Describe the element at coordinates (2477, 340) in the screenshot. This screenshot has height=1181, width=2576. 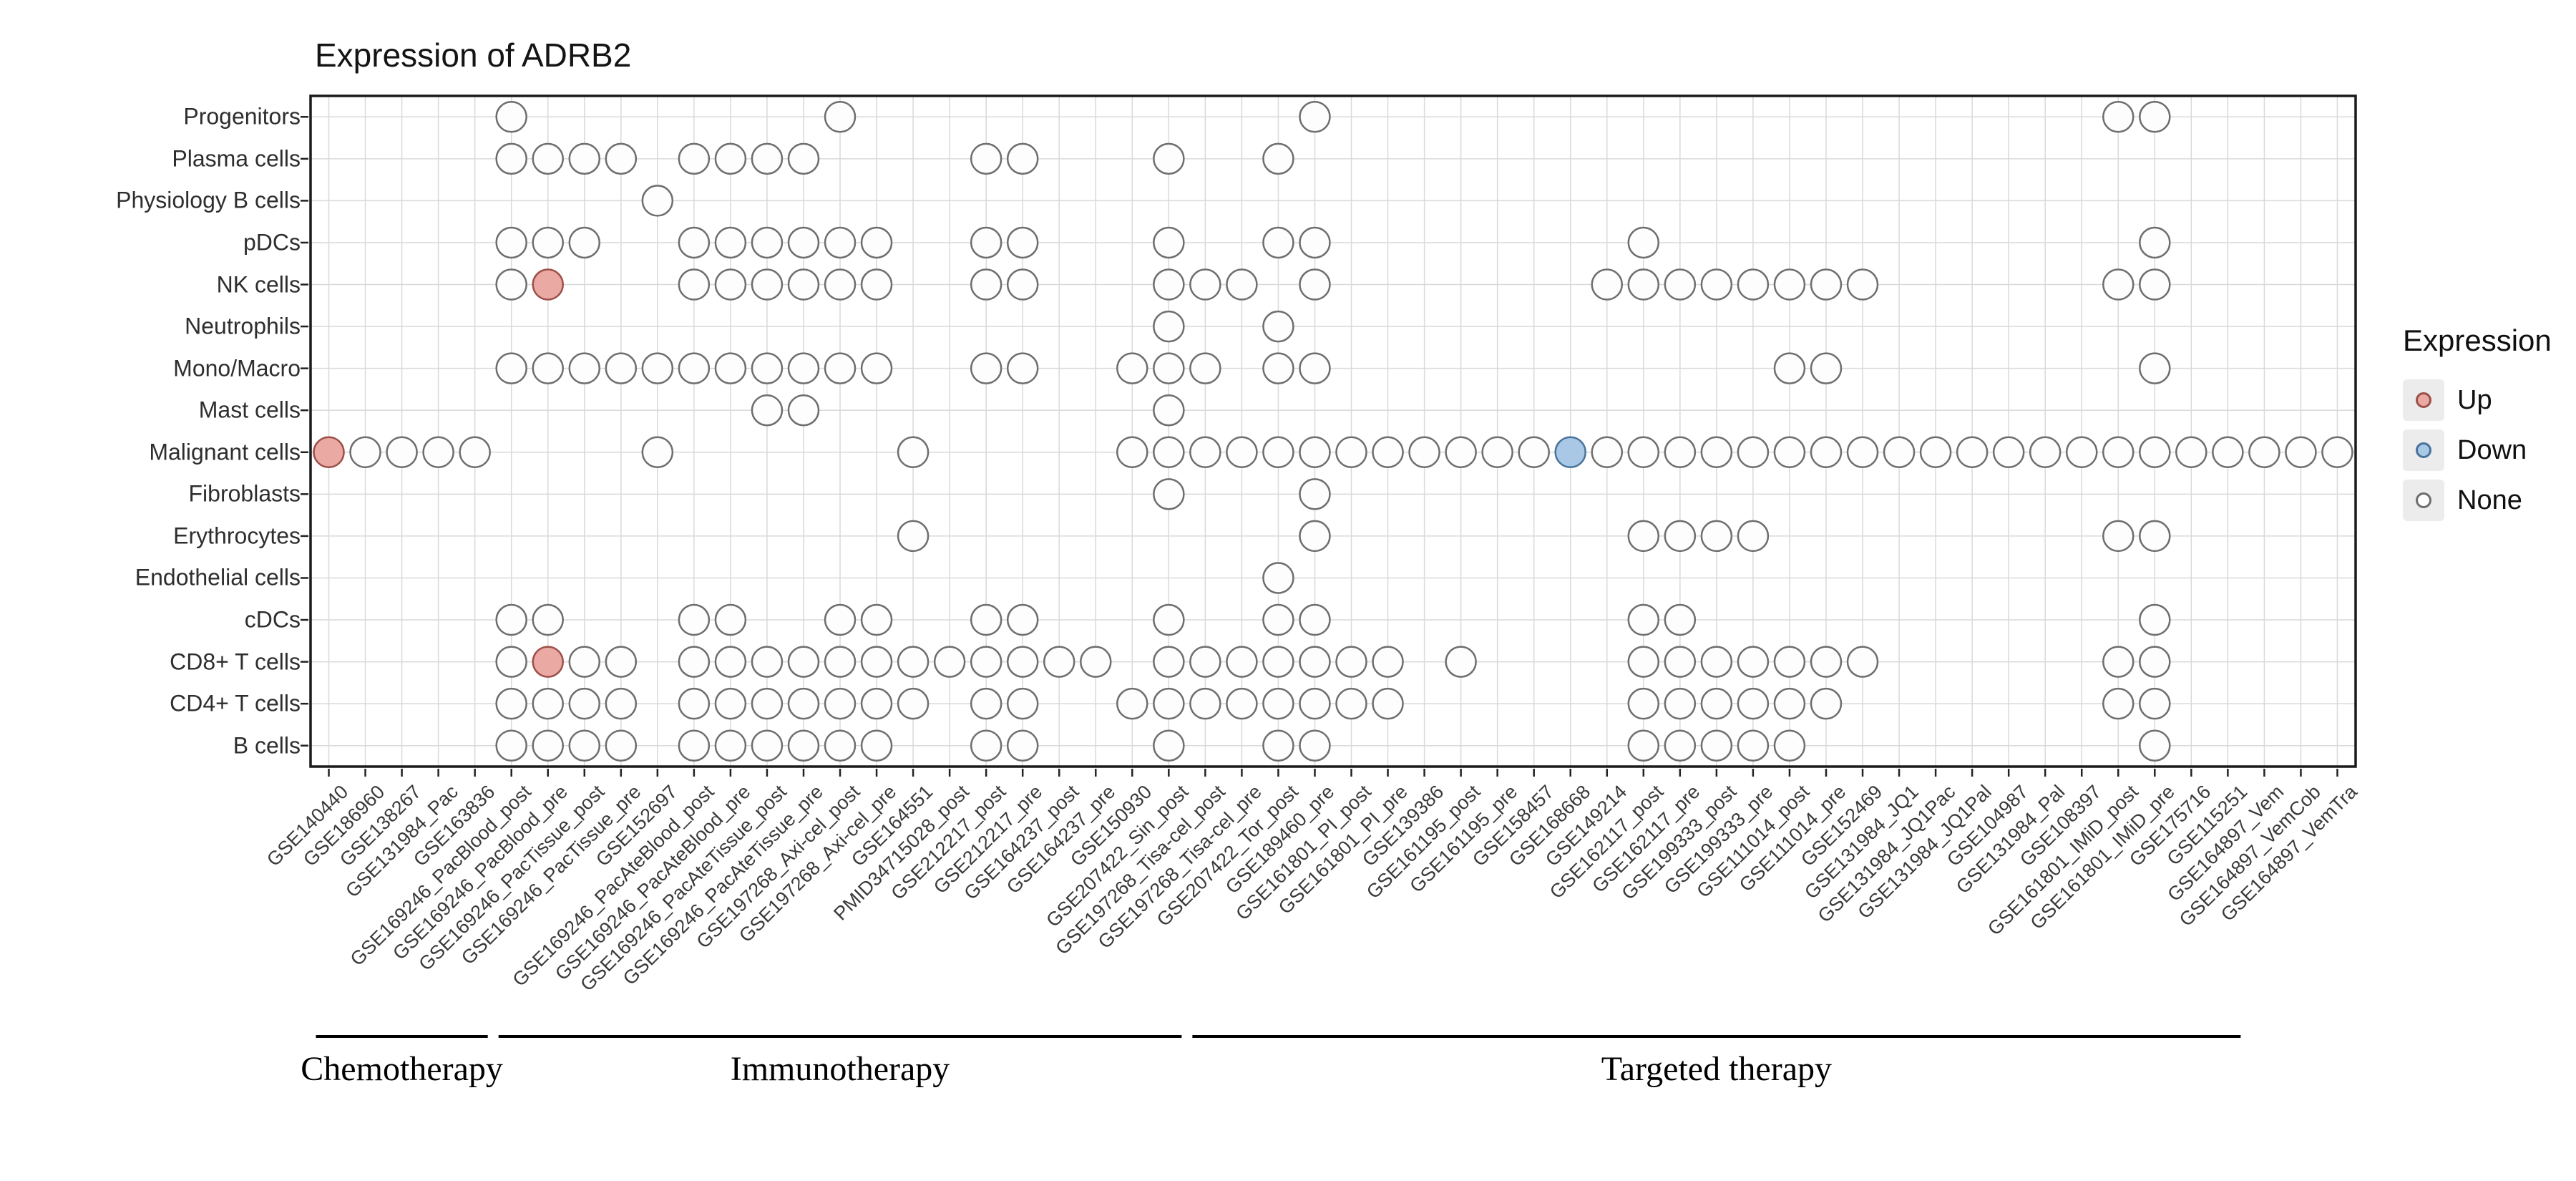
I see `legend-title: Expression` at that location.